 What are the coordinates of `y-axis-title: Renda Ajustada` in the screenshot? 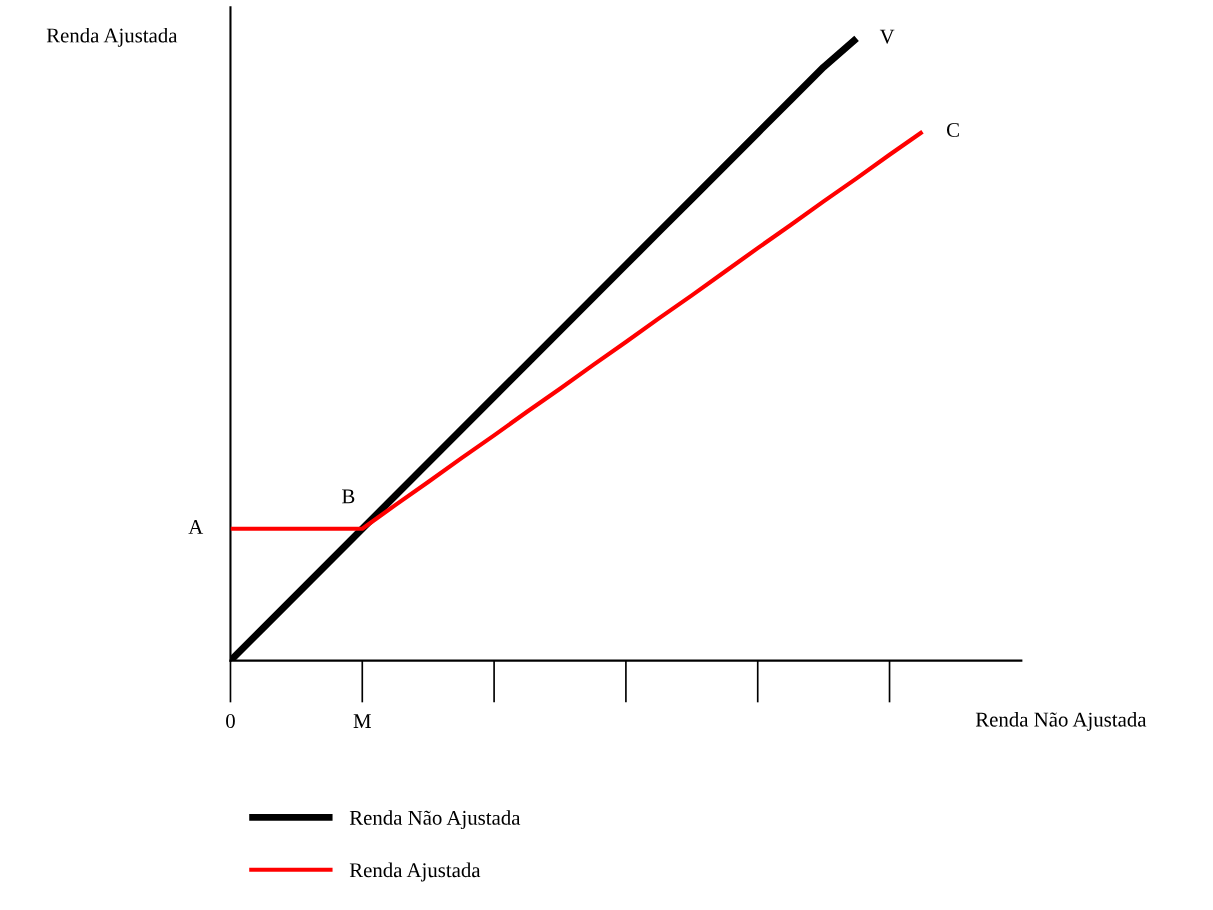 It's located at (112, 37).